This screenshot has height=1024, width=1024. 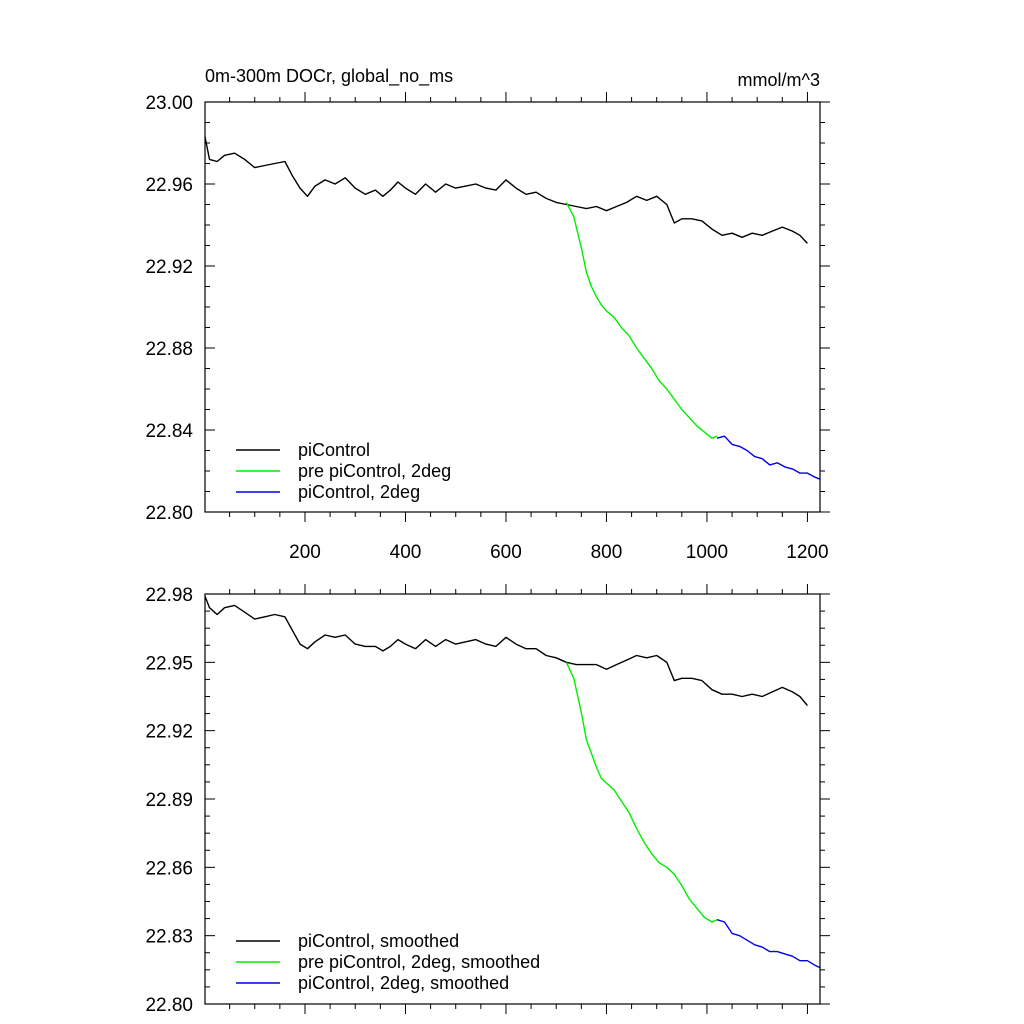 What do you see at coordinates (169, 103) in the screenshot?
I see `y-tick-label: 23.00` at bounding box center [169, 103].